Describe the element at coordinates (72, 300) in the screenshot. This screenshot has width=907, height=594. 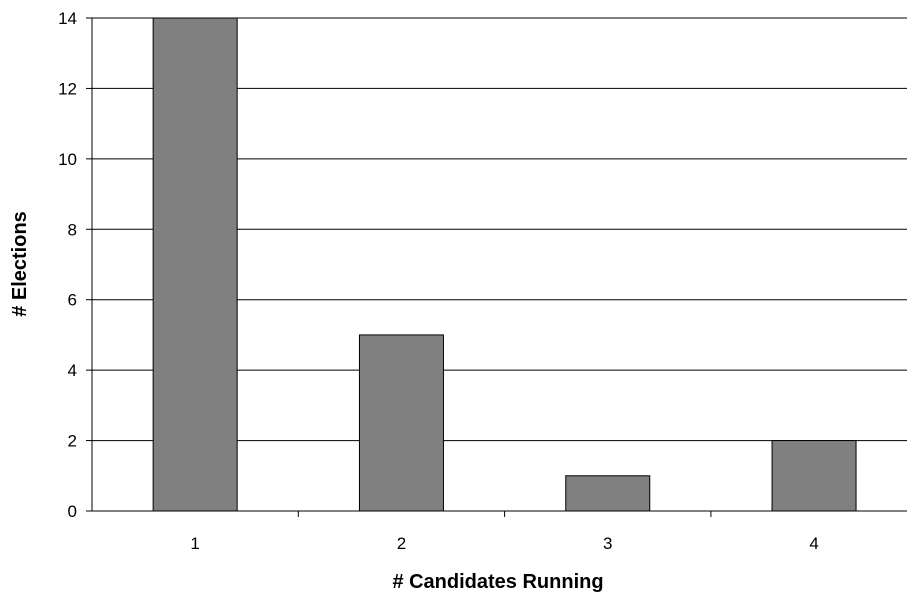
I see `y-tick-label: 6` at that location.